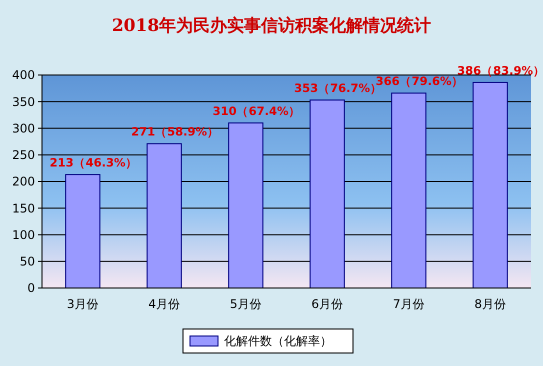  What do you see at coordinates (490, 304) in the screenshot?
I see `x-tick-label: 8月份` at bounding box center [490, 304].